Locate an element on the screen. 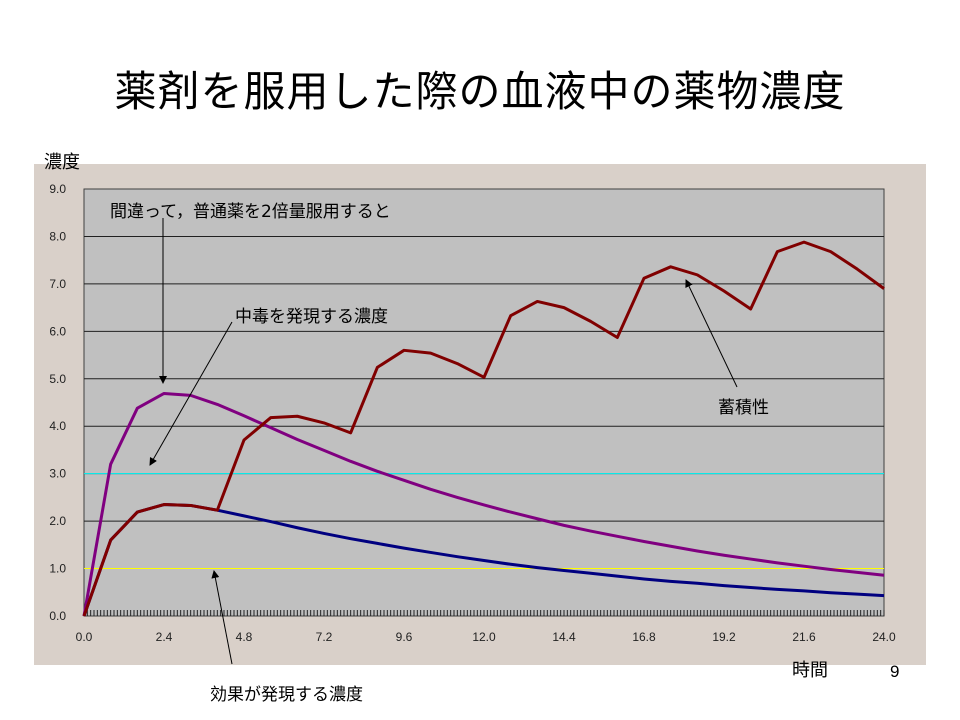  y-axis-label: 濃度 is located at coordinates (62, 162).